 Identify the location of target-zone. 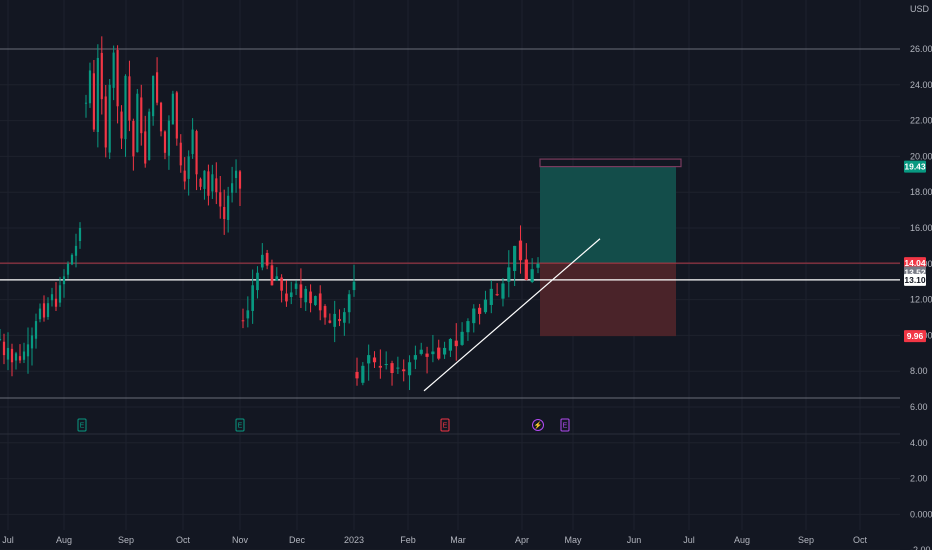
(608, 215).